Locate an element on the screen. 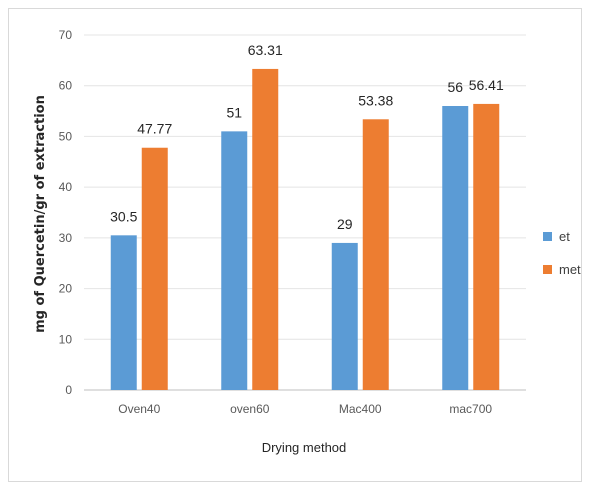 This screenshot has height=489, width=592. y-axis-ticks: 0 10 20 30 40 50 60 70 is located at coordinates (66, 212).